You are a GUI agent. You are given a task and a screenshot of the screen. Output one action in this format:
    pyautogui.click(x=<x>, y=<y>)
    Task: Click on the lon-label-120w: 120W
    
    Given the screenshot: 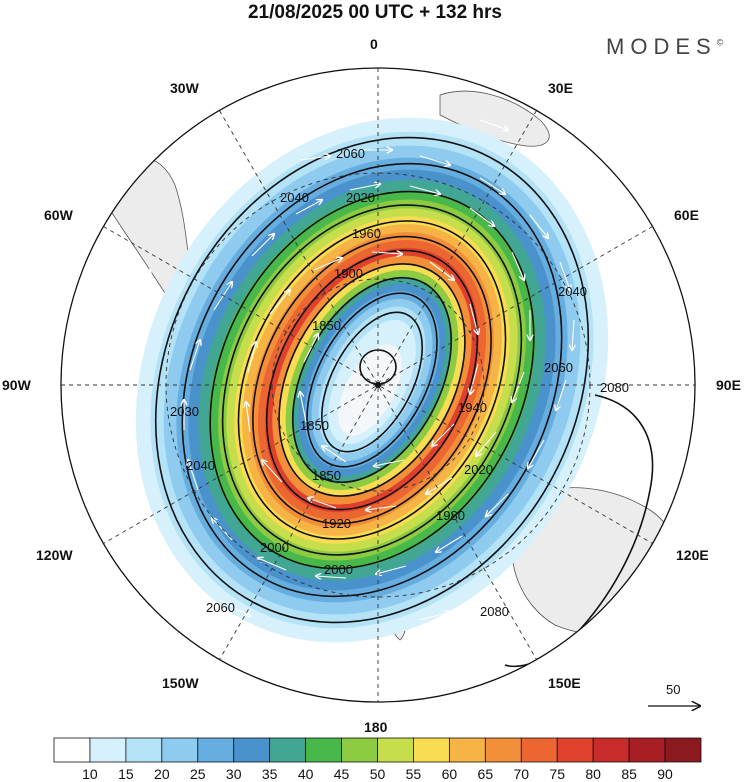 What is the action you would take?
    pyautogui.click(x=54, y=555)
    